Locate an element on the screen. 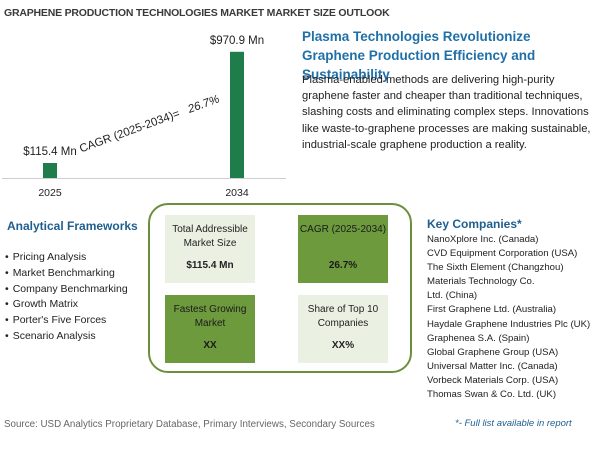 Image resolution: width=600 pixels, height=452 pixels. metric-label: Share of Top 10 Companies is located at coordinates (343, 316).